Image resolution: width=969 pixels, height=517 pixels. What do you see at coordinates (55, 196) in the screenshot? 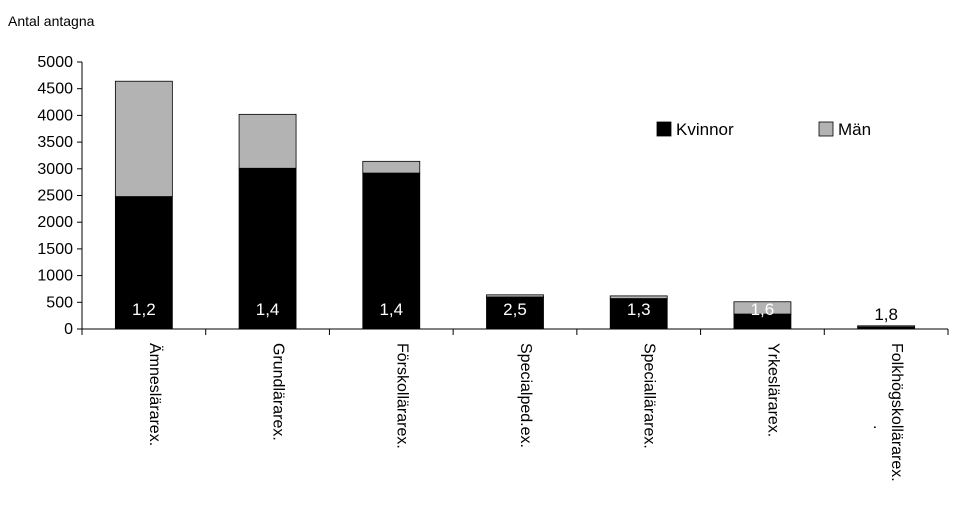
I see `y-tick-label: 2500` at bounding box center [55, 196].